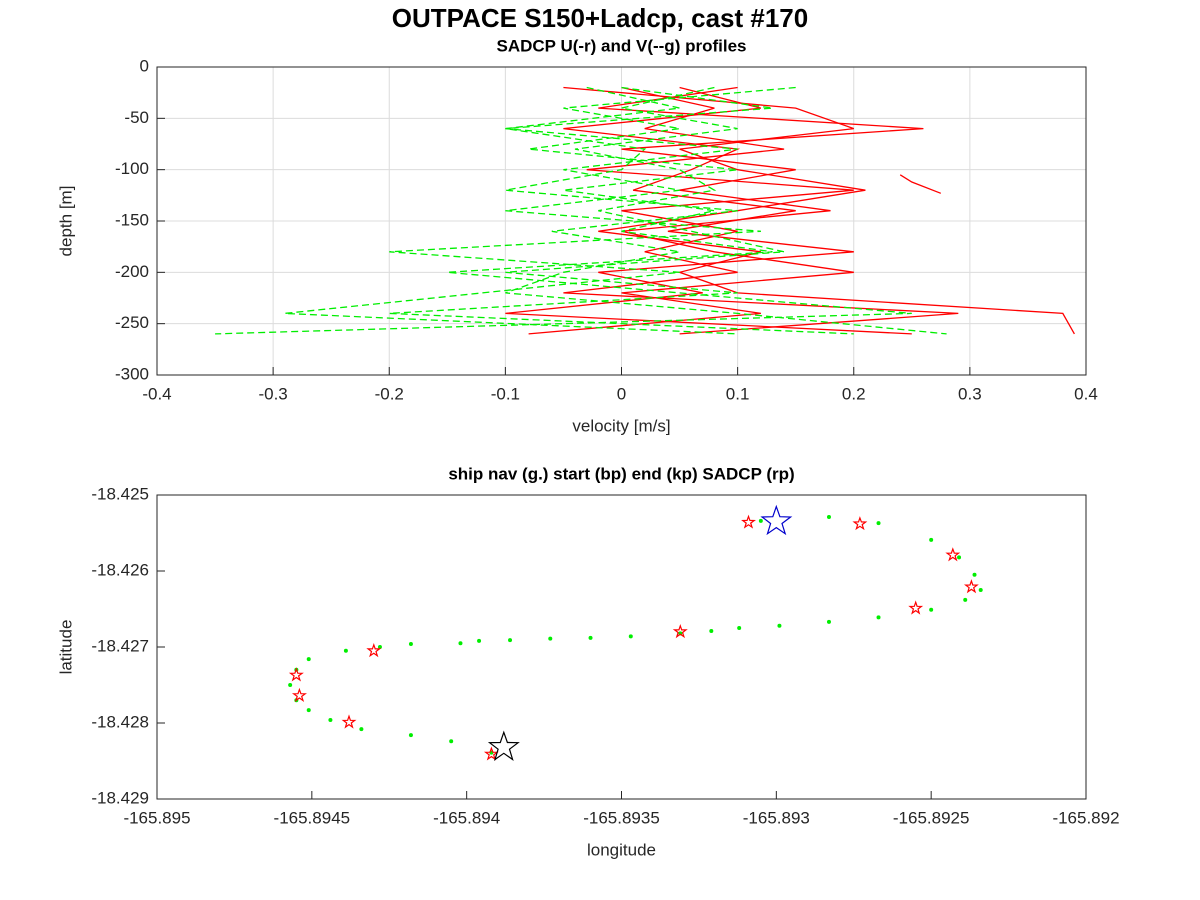 This screenshot has height=900, width=1200. I want to click on y-tick-label: -200, so click(132, 271).